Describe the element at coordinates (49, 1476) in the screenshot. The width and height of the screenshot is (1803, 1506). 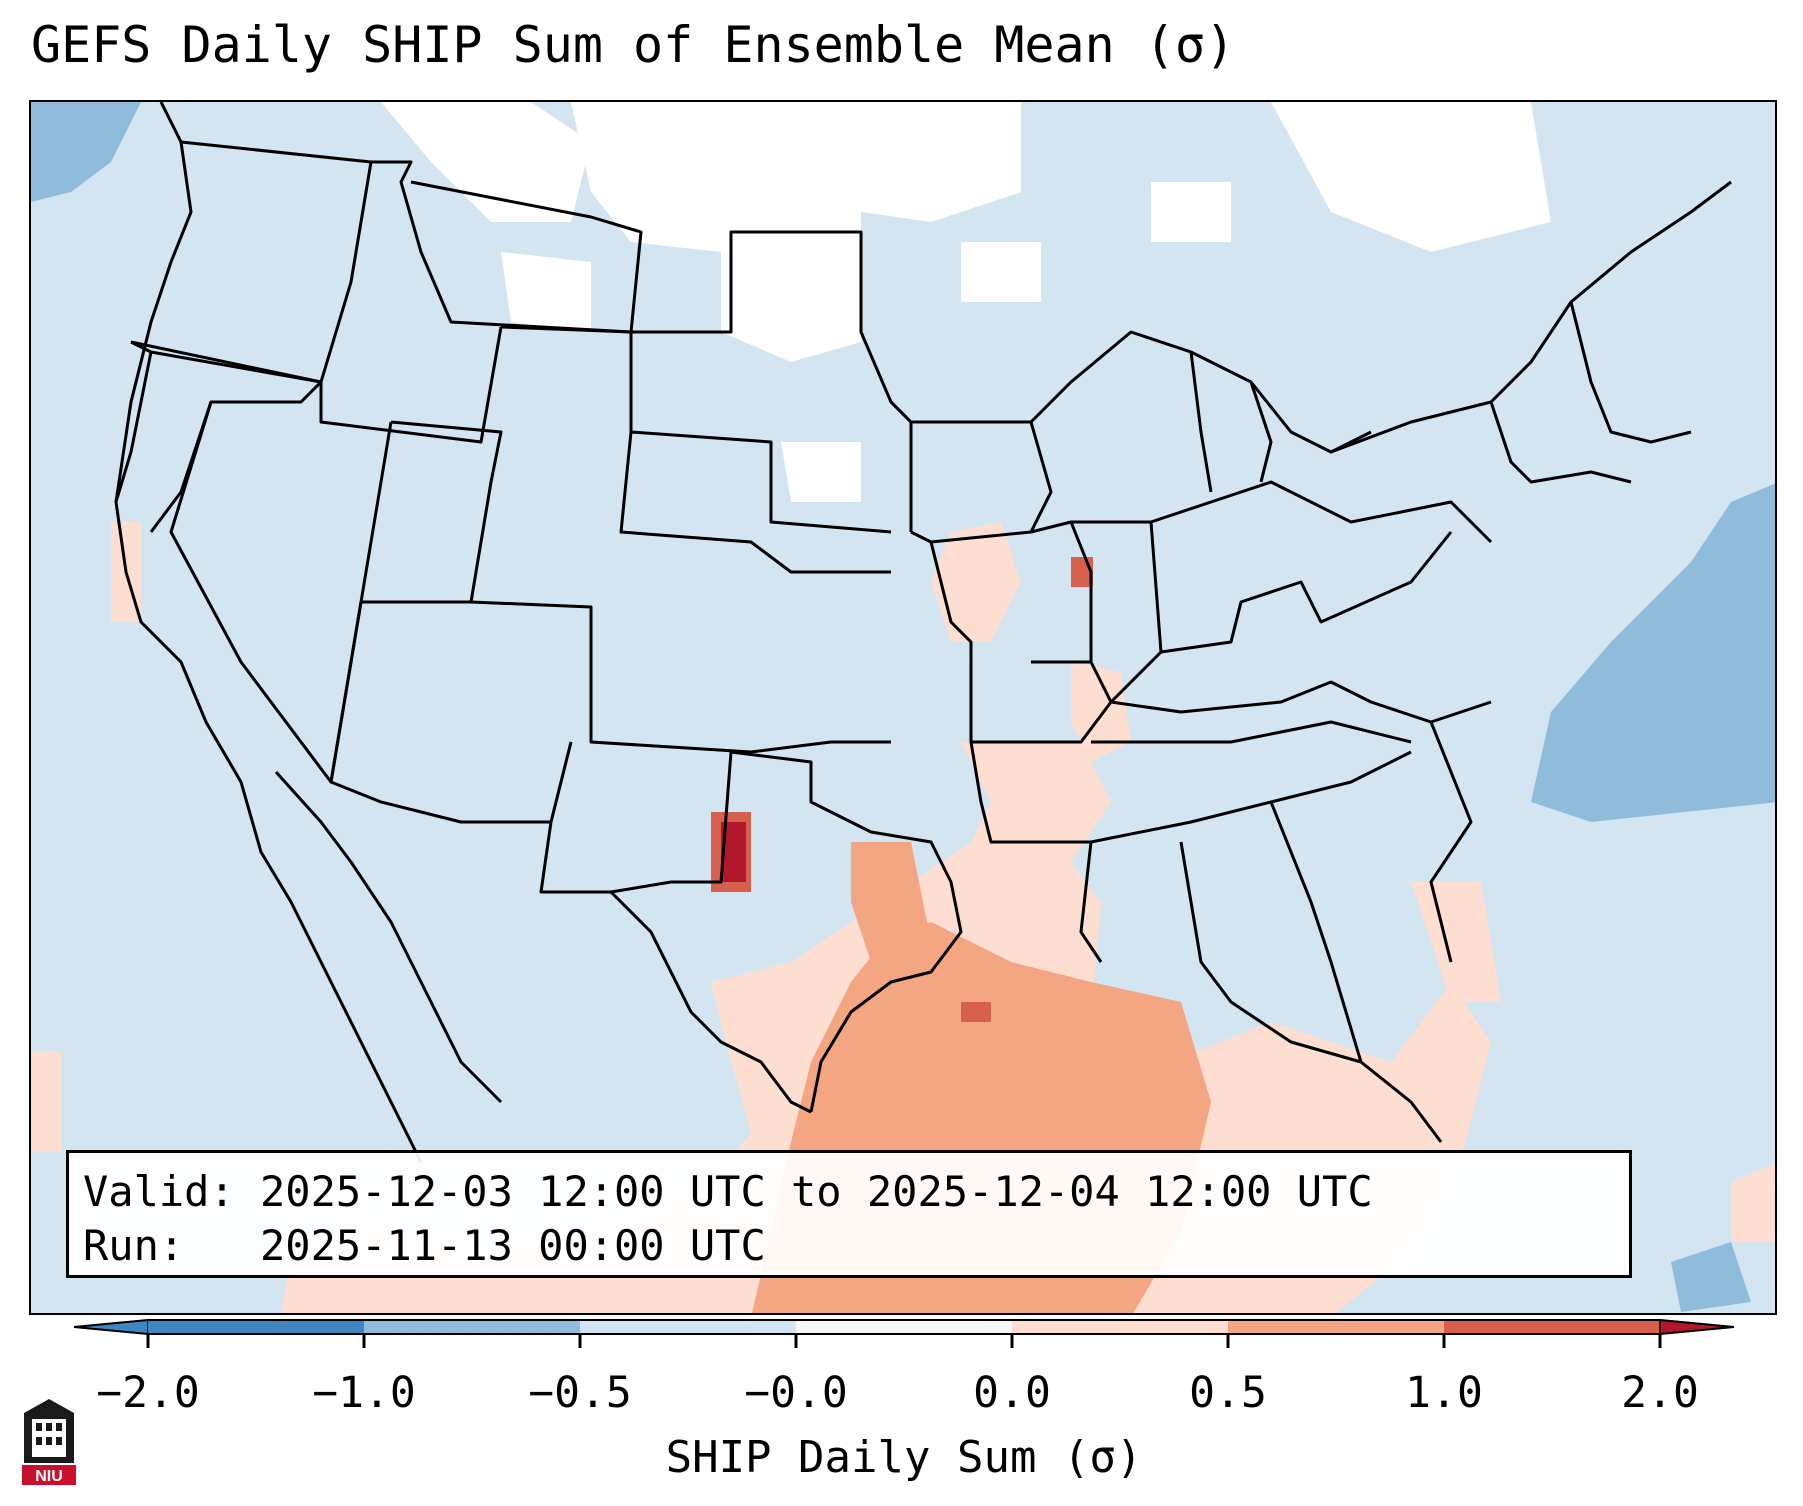
I see `niu-logo-text: NIU` at that location.